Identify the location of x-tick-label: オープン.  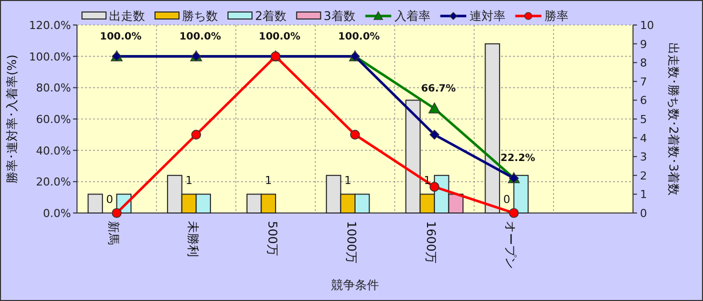
(511, 245).